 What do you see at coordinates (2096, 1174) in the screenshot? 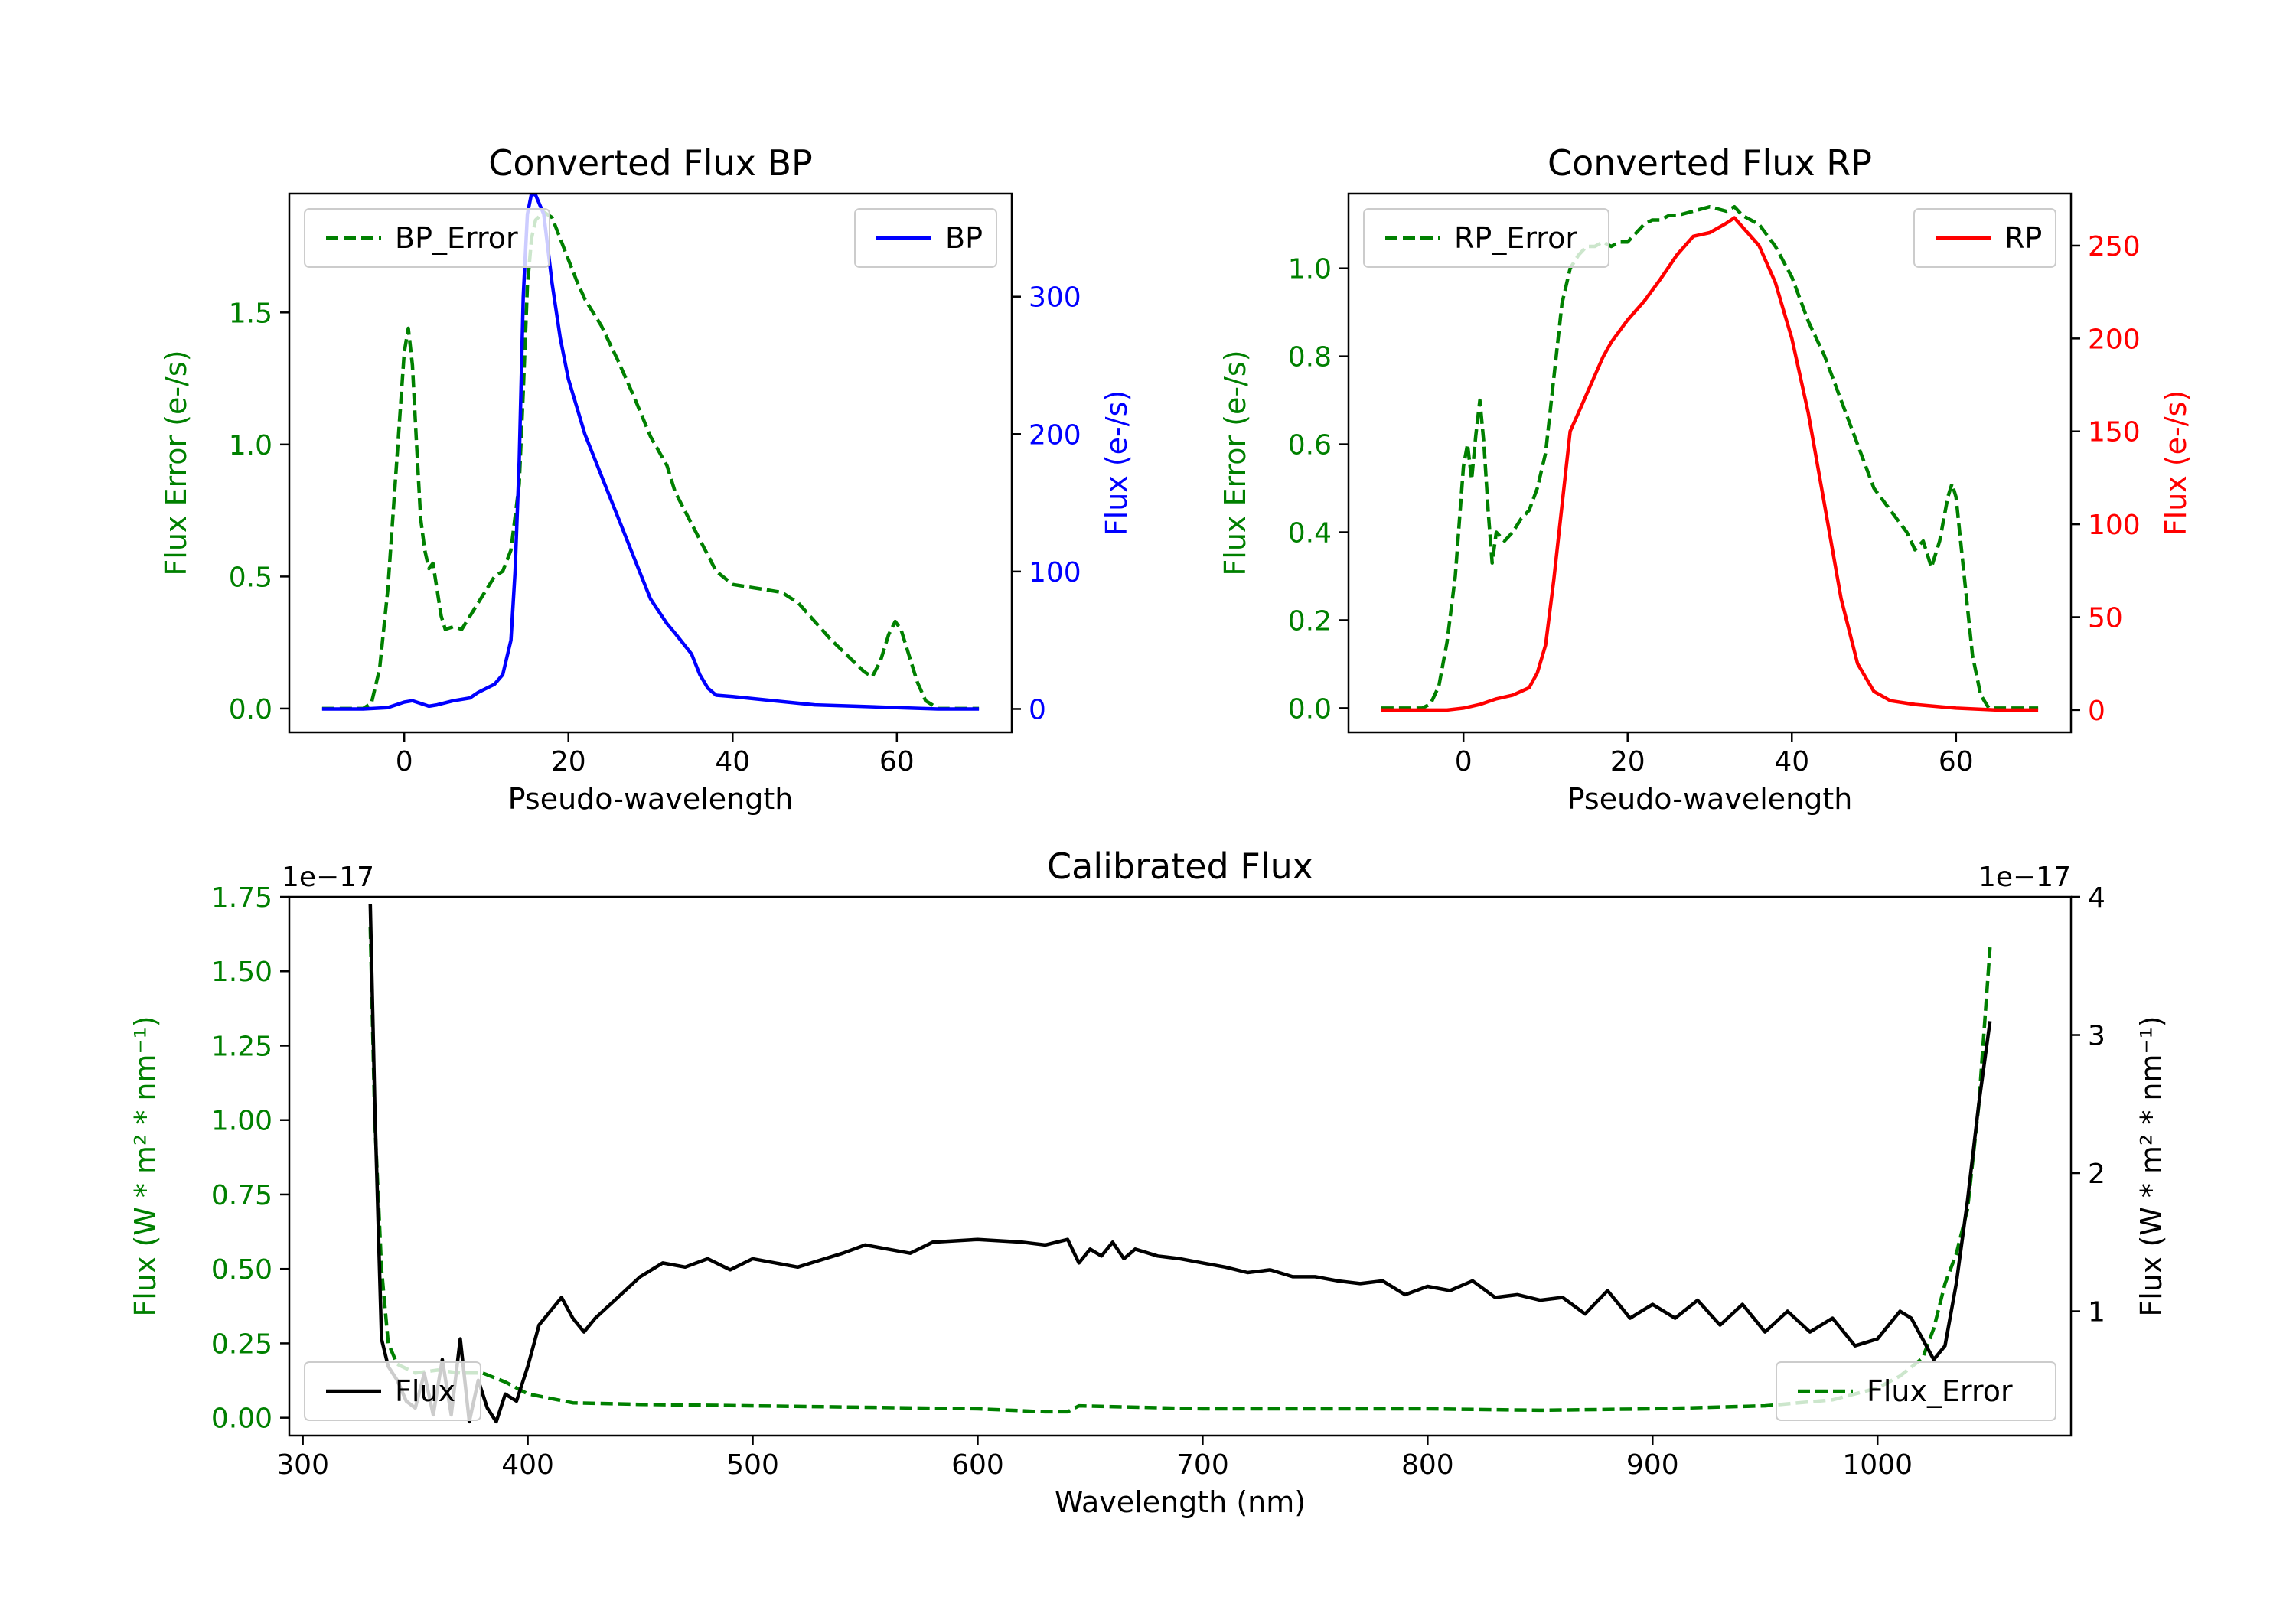
I see `right-y-tick-label: 2` at bounding box center [2096, 1174].